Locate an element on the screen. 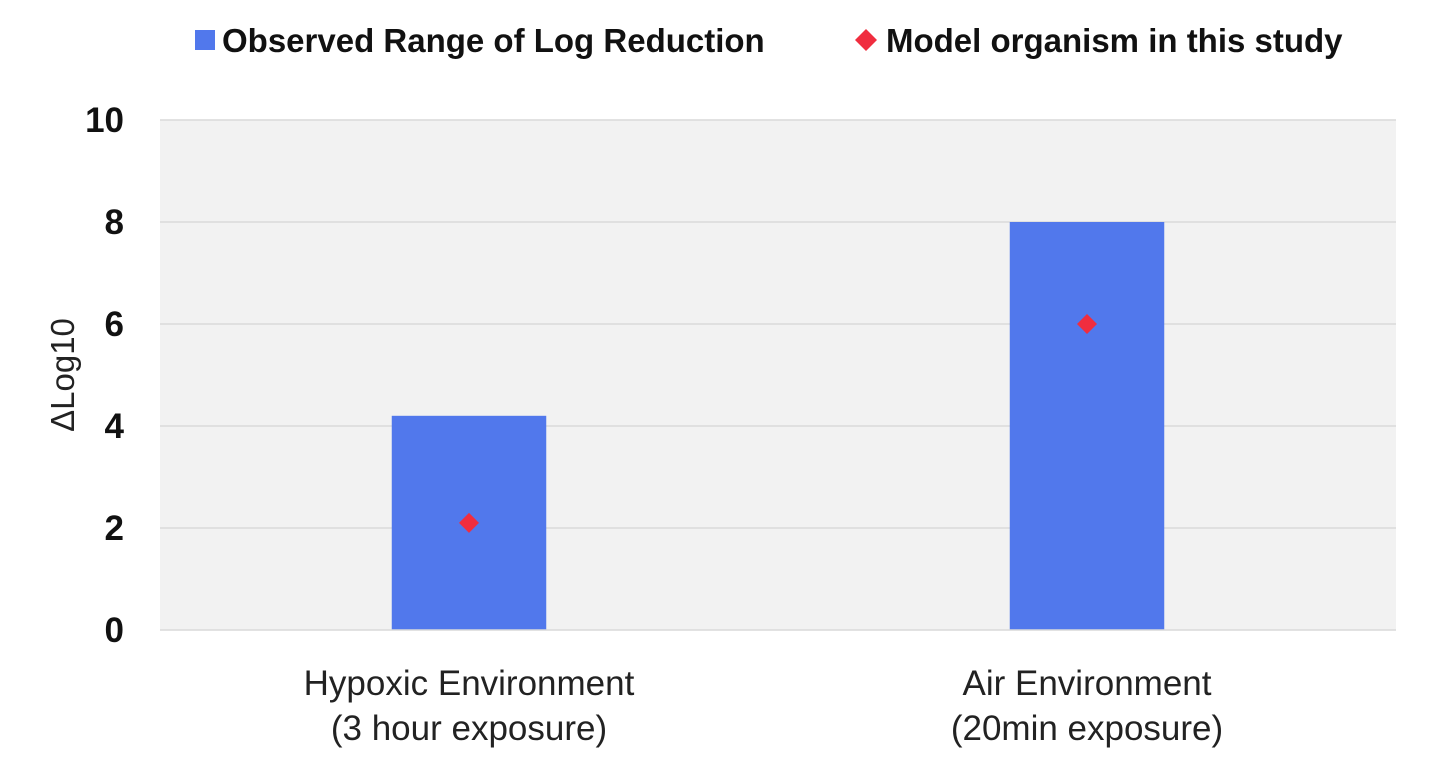 Image resolution: width=1430 pixels, height=767 pixels. y-tick-label: 10 is located at coordinates (104, 120).